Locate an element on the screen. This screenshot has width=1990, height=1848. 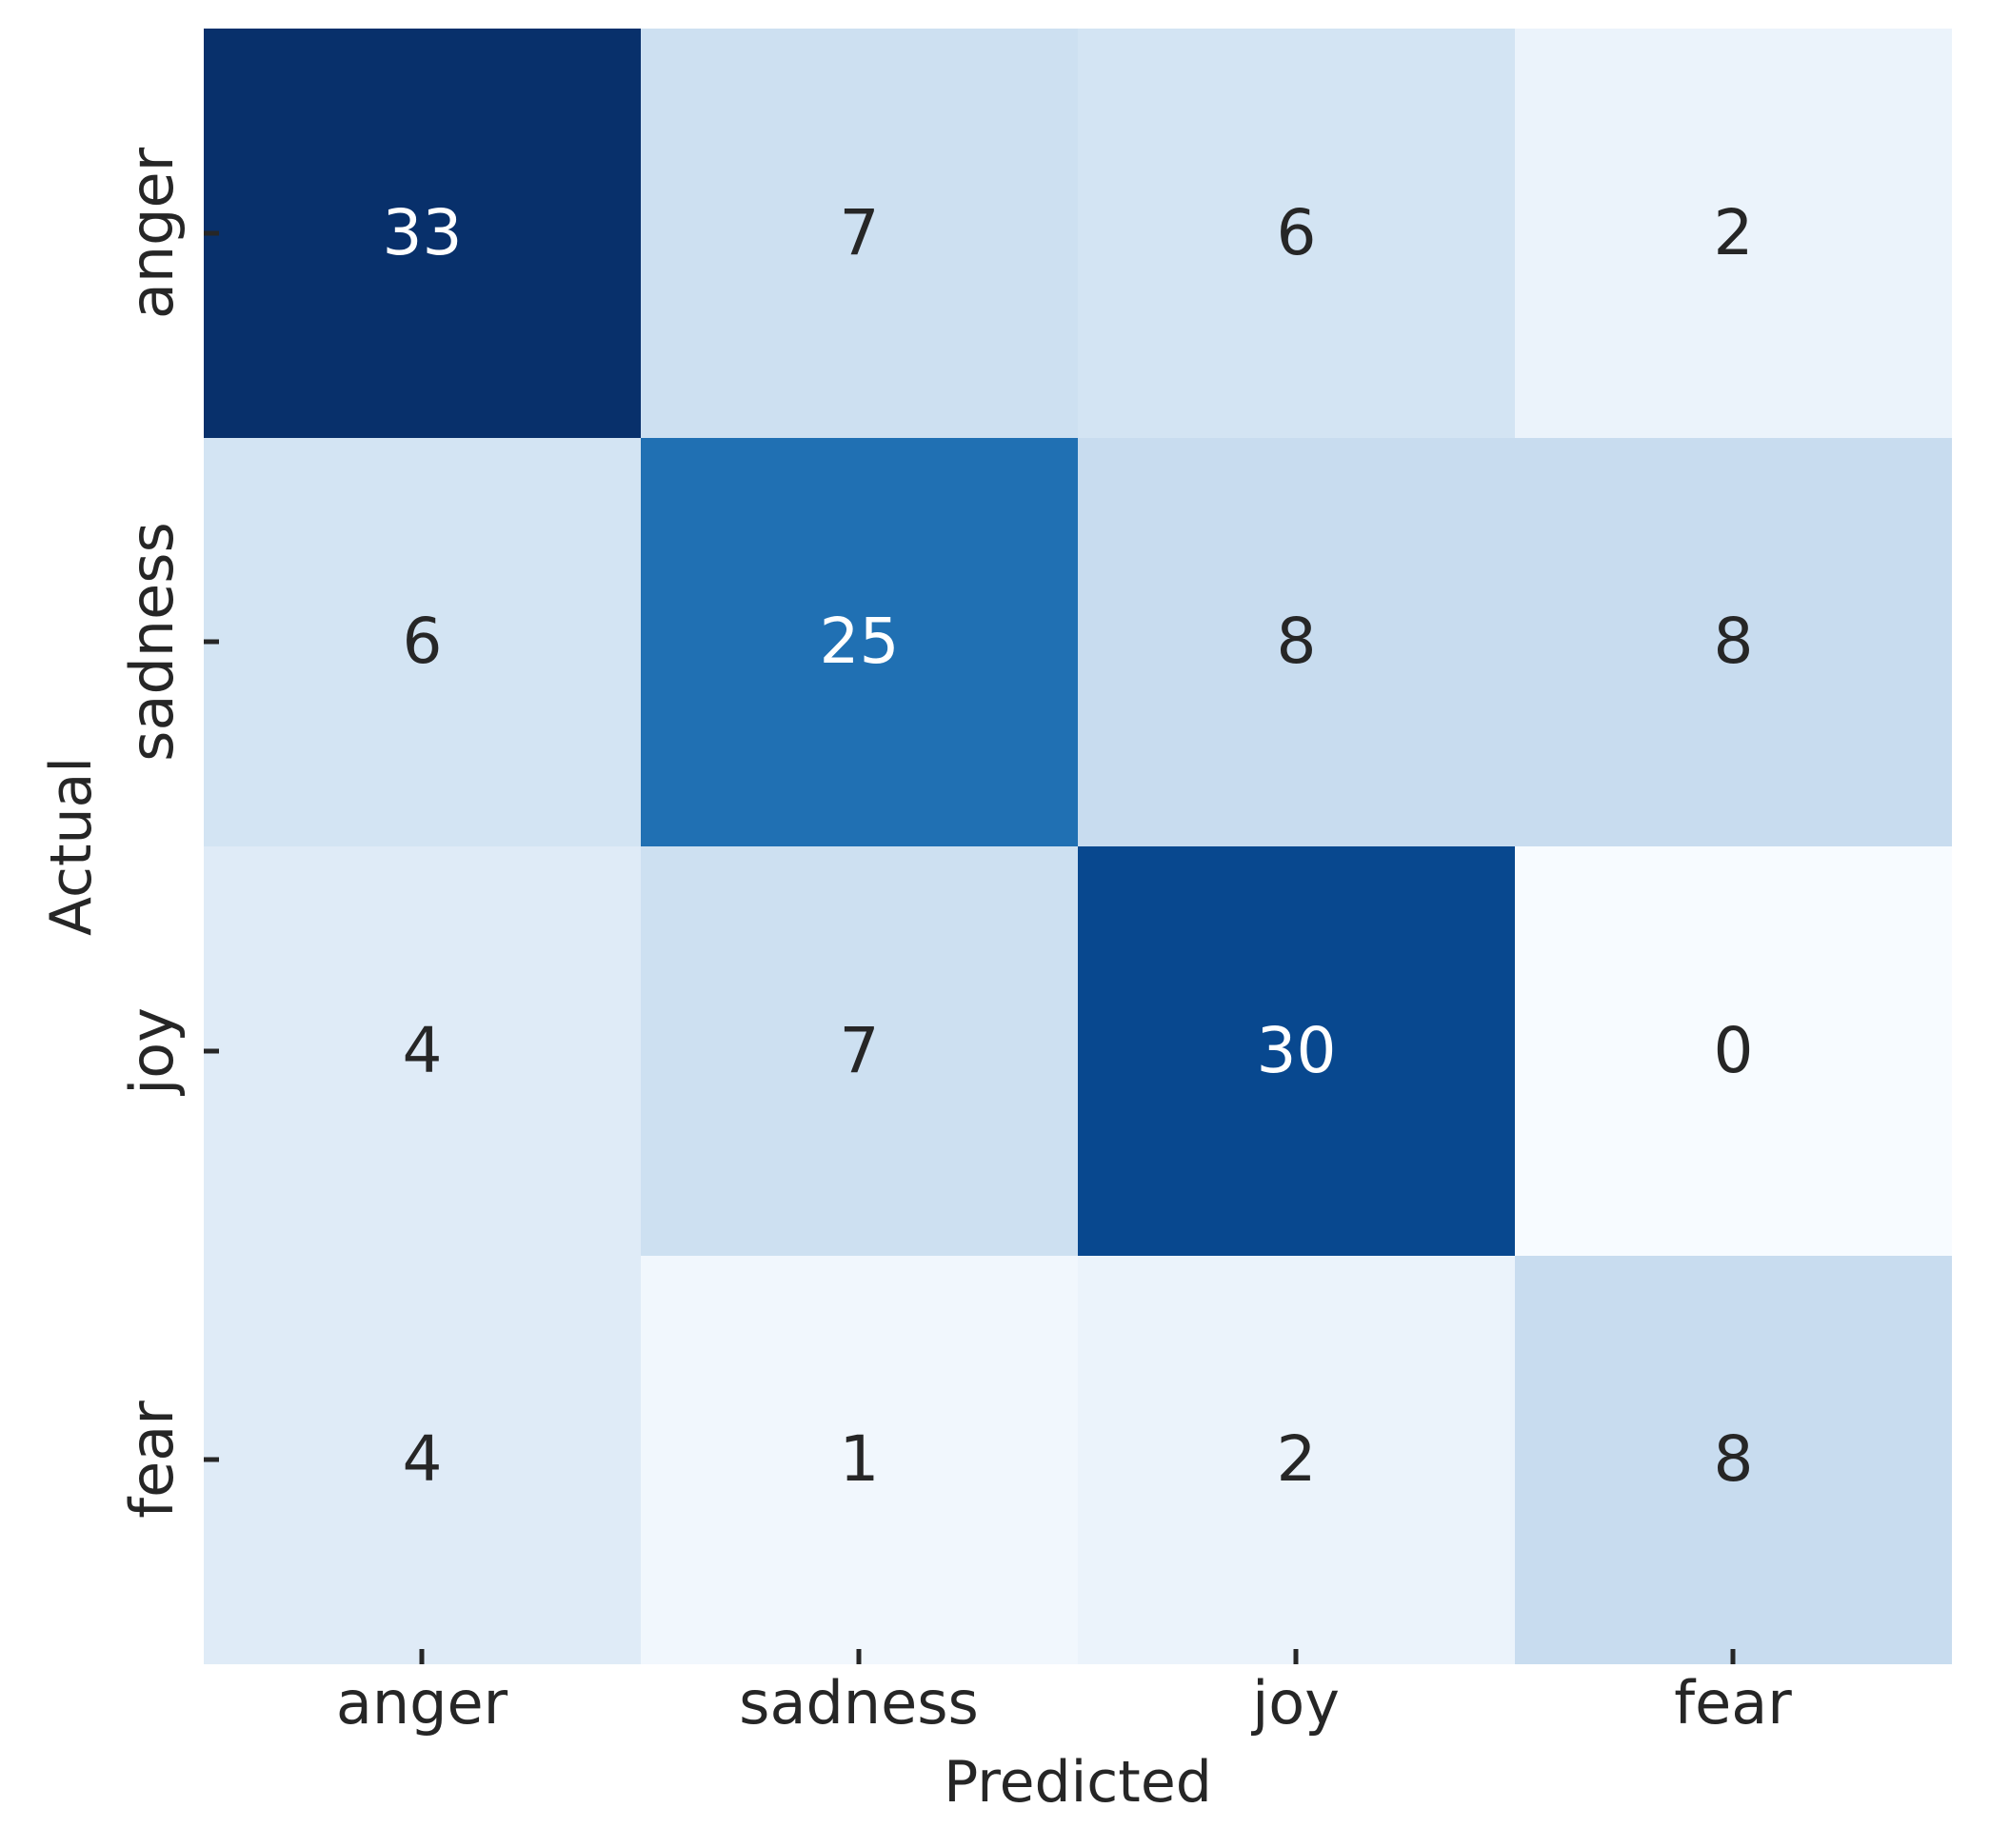
heatmap-cell: 25 is located at coordinates (859, 641).